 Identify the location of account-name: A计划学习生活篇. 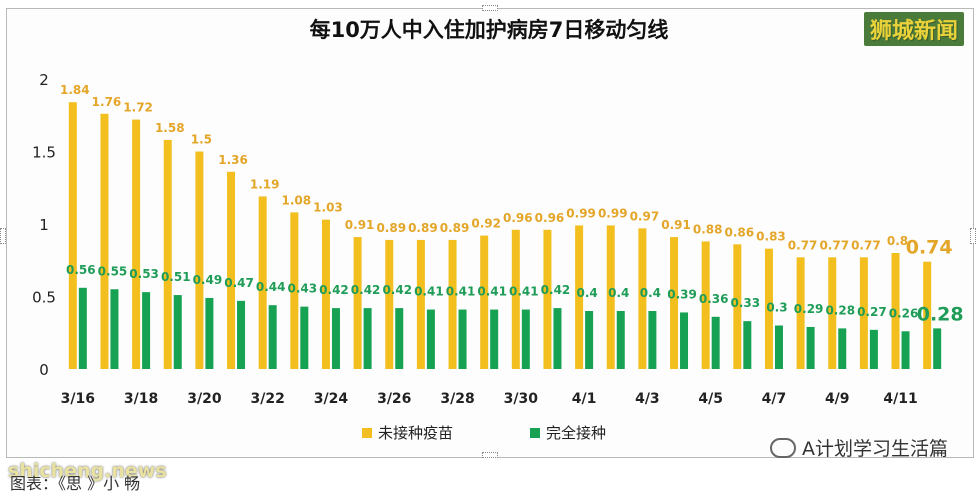
(875, 449).